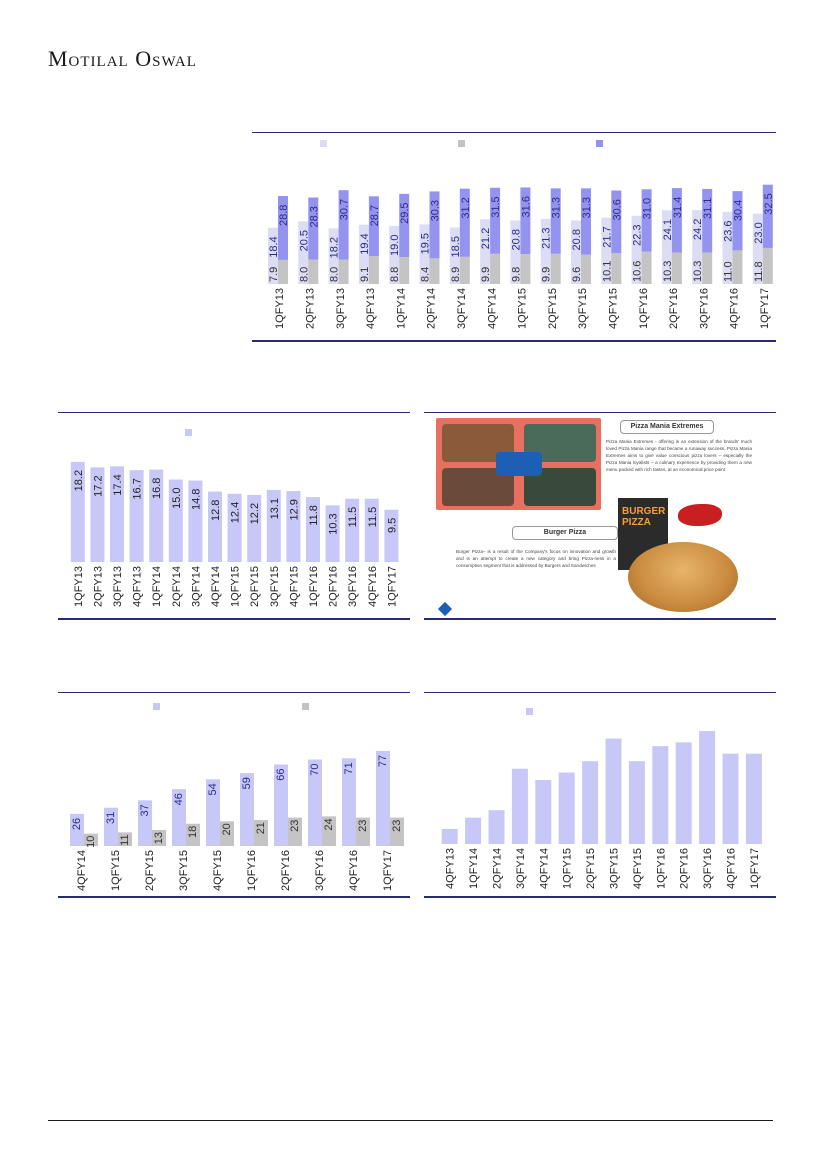  I want to click on footer-rule, so click(410, 1120).